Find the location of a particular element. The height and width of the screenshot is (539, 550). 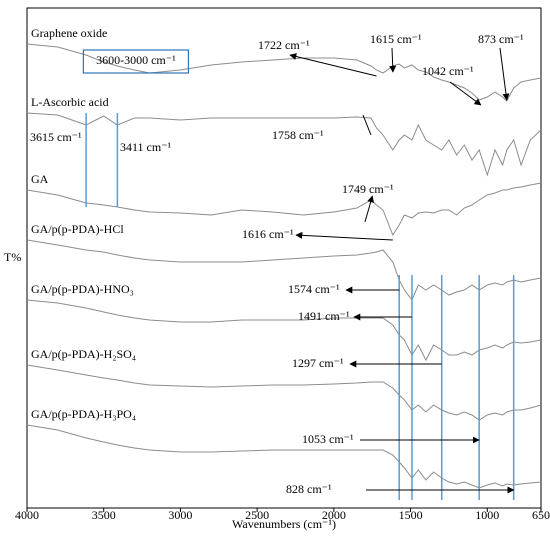

annotation-label: 1758 cm⁻¹ is located at coordinates (298, 135).